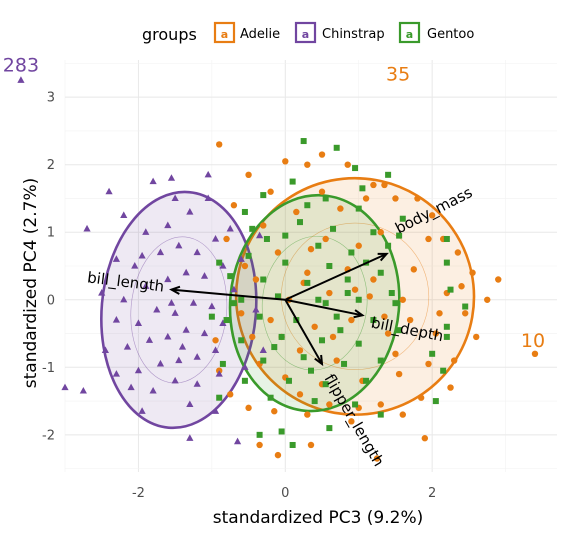 This screenshot has height=533, width=577. What do you see at coordinates (285, 493) in the screenshot?
I see `x-tick-label: 0` at bounding box center [285, 493].